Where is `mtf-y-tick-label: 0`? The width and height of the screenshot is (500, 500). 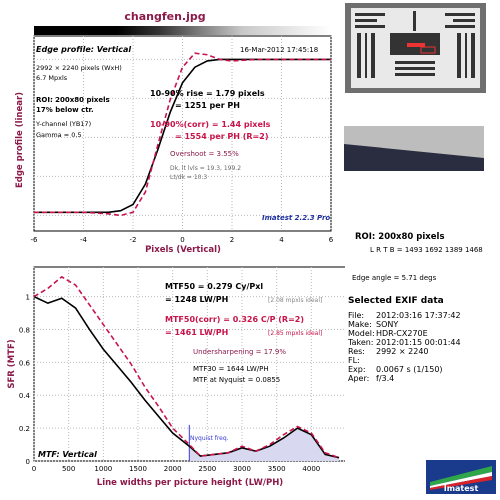 mtf-y-tick-label: 0 is located at coordinates (28, 462).